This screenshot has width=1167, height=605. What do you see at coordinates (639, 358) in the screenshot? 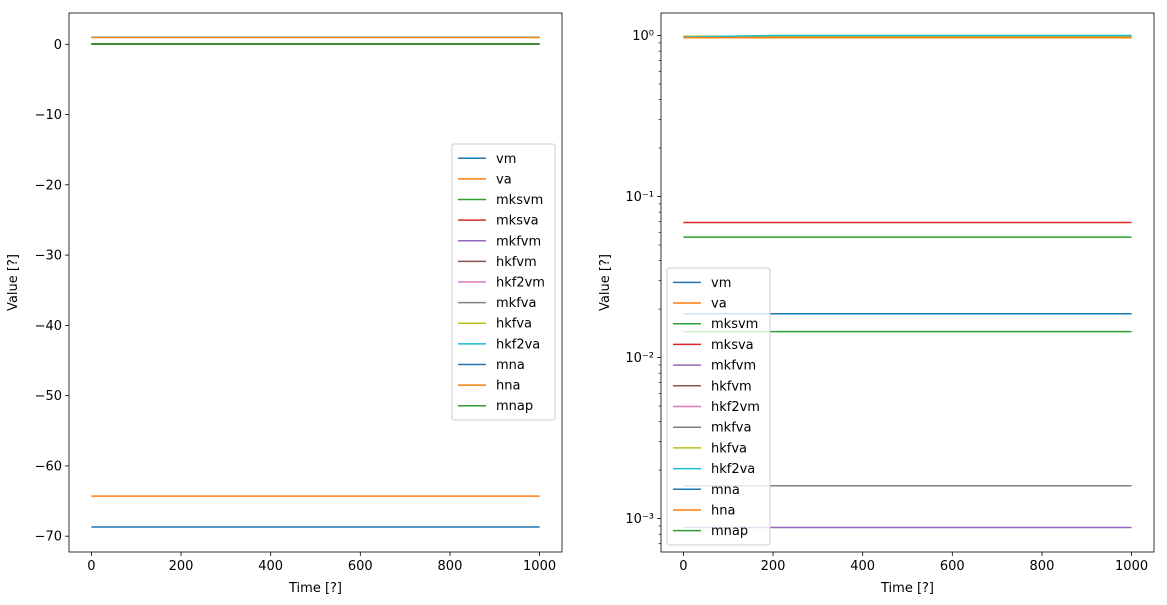
I see `y-tick-label: 10⁻²` at bounding box center [639, 358].